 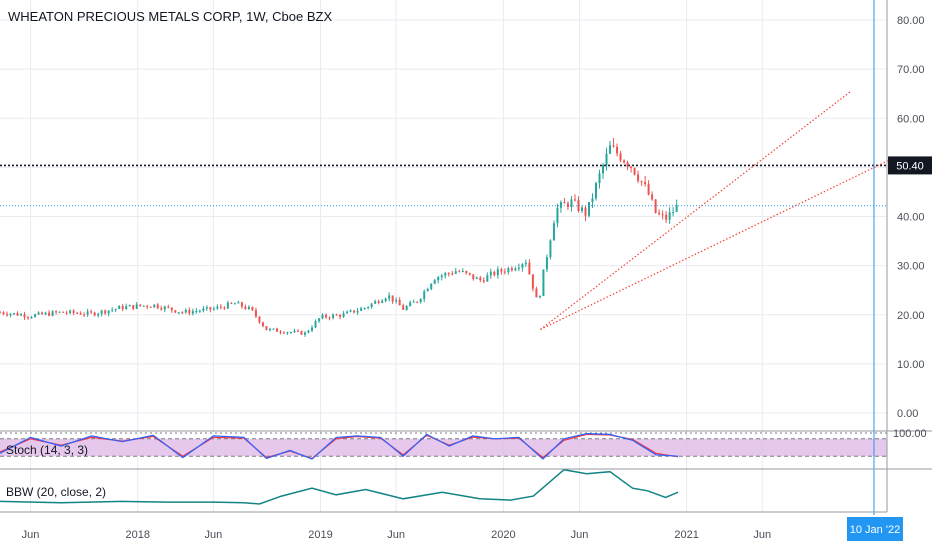 What do you see at coordinates (47, 450) in the screenshot?
I see `stoch-legend: Stoch (14, 3, 3)` at bounding box center [47, 450].